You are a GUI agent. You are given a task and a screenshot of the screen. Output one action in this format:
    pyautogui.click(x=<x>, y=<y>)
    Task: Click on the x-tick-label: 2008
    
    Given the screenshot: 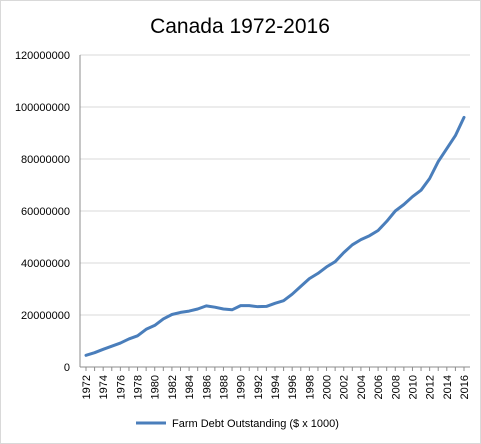 What is the action you would take?
    pyautogui.click(x=396, y=387)
    